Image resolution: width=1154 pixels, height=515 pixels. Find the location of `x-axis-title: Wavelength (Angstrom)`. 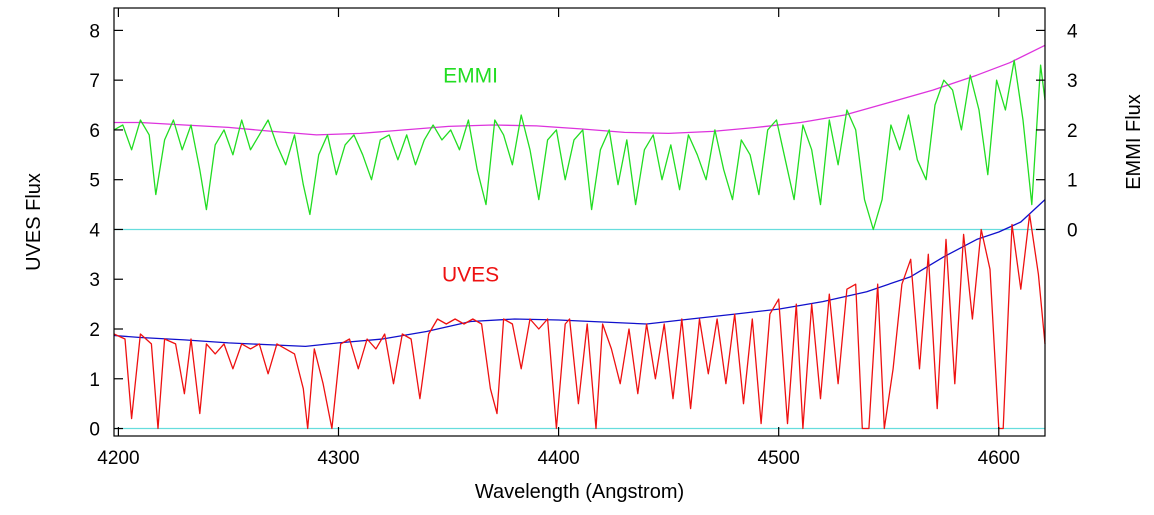

x-axis-title: Wavelength (Angstrom) is located at coordinates (579, 492).